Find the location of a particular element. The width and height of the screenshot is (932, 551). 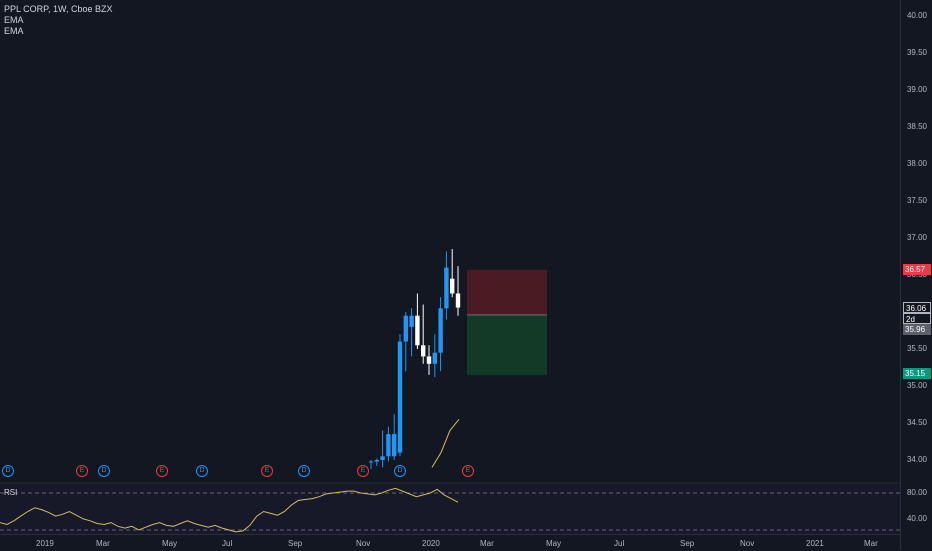

rsi-pane is located at coordinates (450, 509).